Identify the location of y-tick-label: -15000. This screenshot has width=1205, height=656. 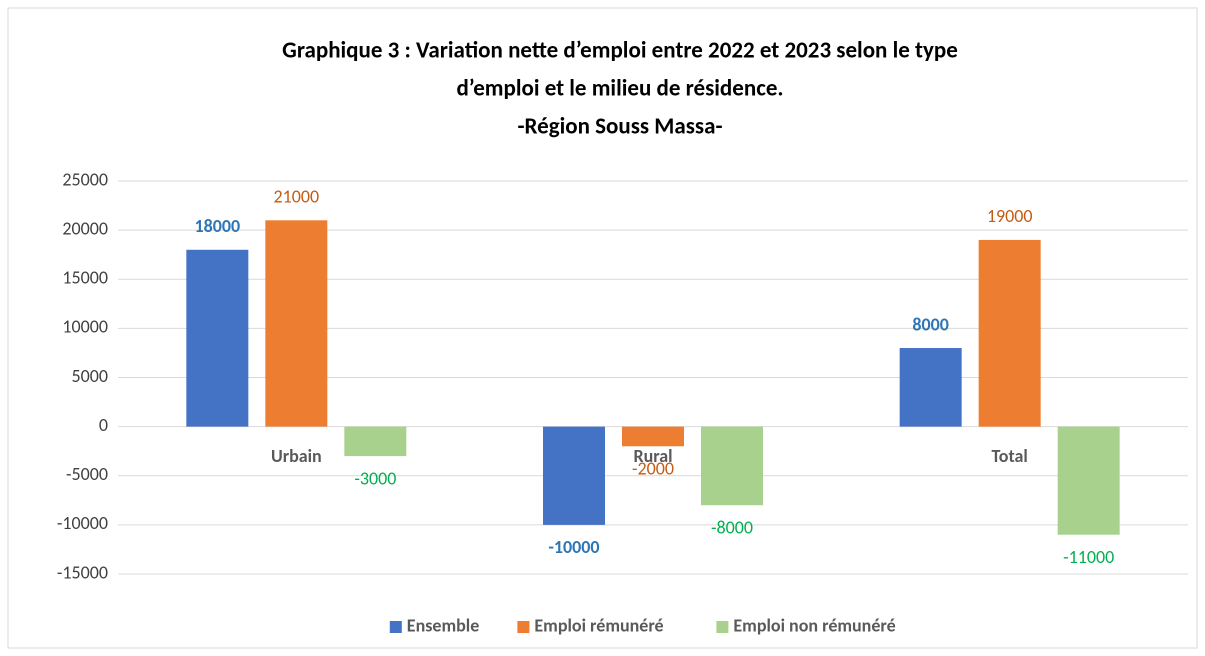
(82, 572).